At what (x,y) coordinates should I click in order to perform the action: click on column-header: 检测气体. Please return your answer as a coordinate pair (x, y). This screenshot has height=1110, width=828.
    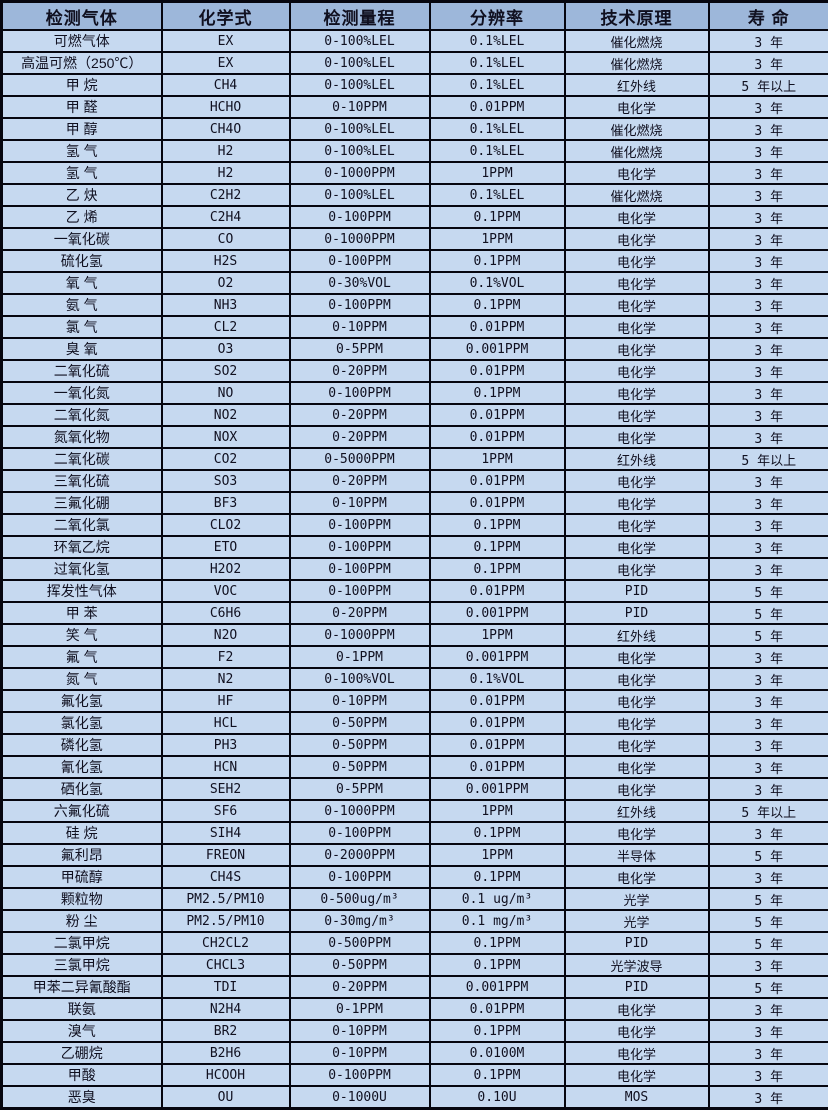
    Looking at the image, I should click on (82, 16).